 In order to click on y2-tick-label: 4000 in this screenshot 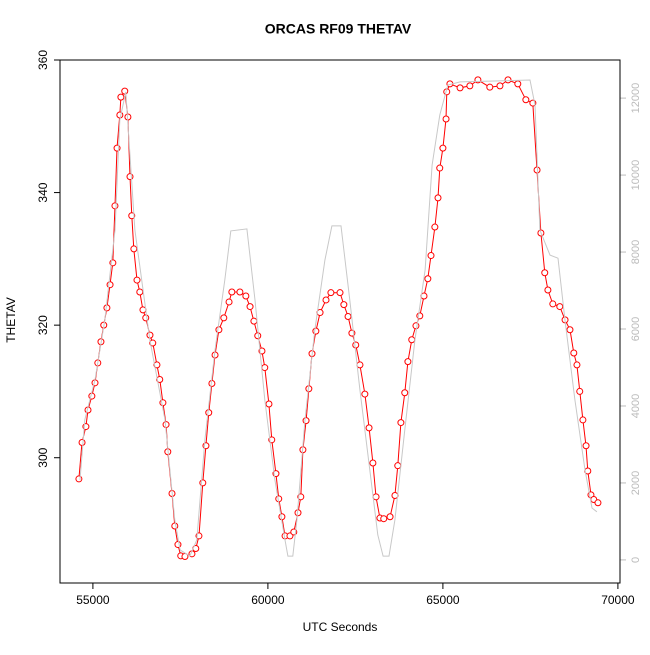, I will do `click(636, 406)`.